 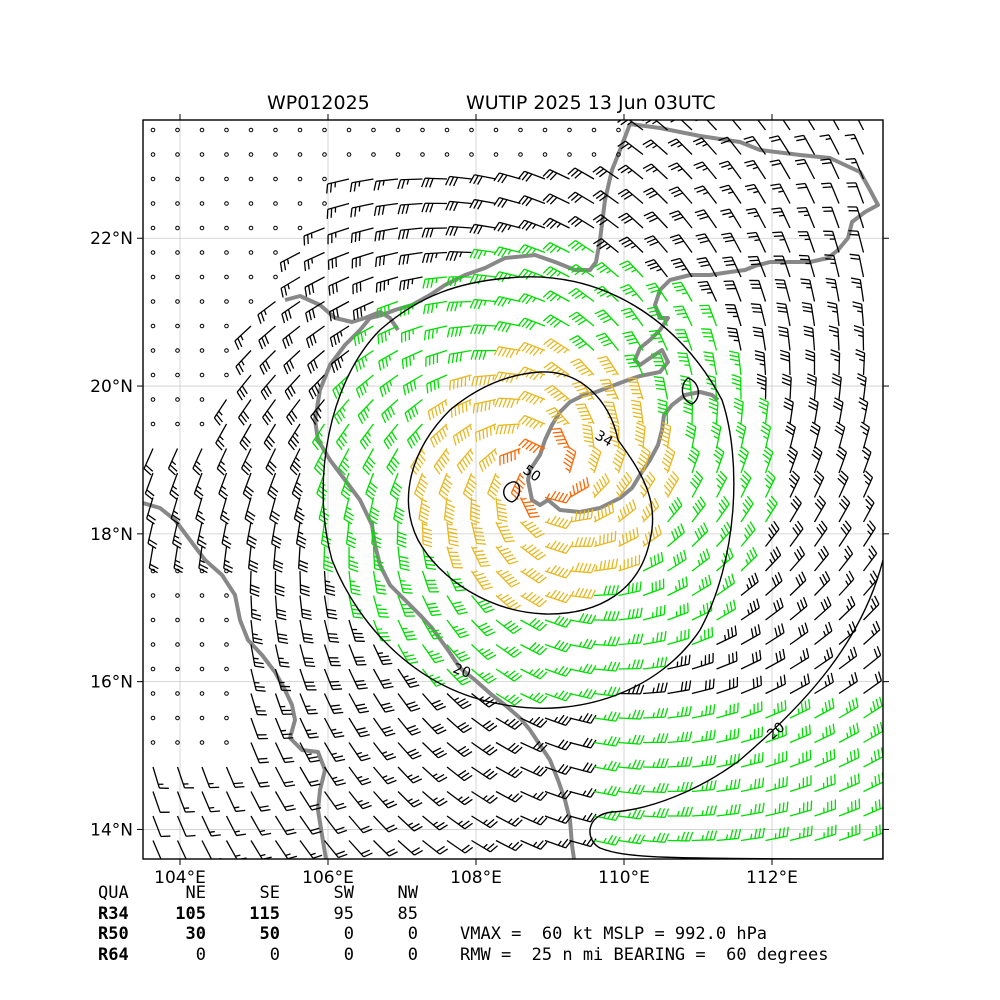 What do you see at coordinates (530, 493) in the screenshot?
I see `contour-50kt` at bounding box center [530, 493].